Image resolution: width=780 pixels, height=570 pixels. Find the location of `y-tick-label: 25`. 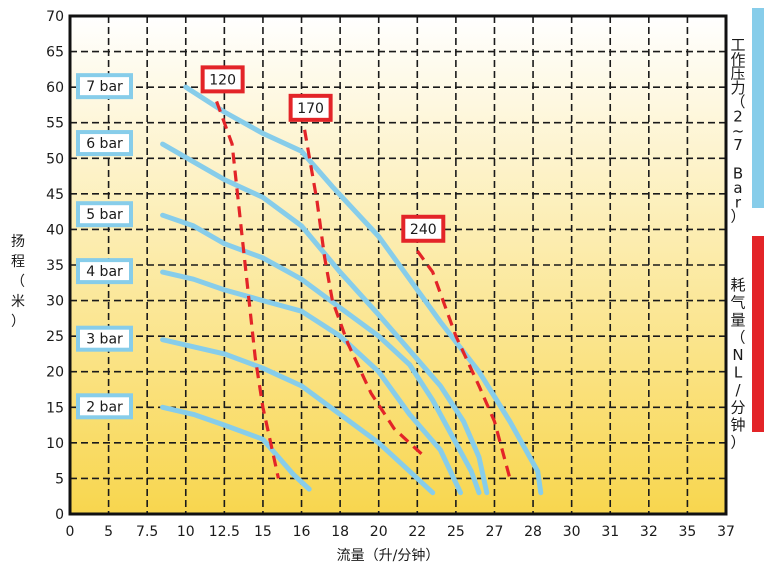

y-tick-label: 25 is located at coordinates (55, 337).